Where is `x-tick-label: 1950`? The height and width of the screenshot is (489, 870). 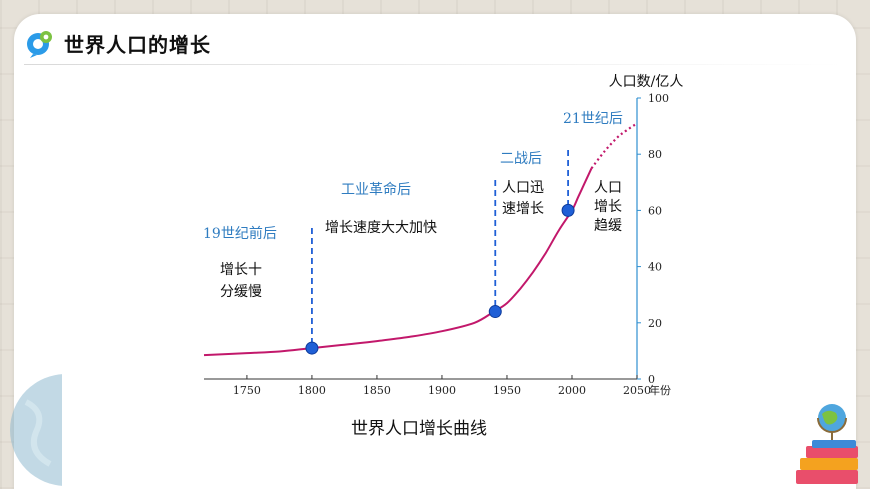 x-tick-label: 1950 is located at coordinates (507, 390).